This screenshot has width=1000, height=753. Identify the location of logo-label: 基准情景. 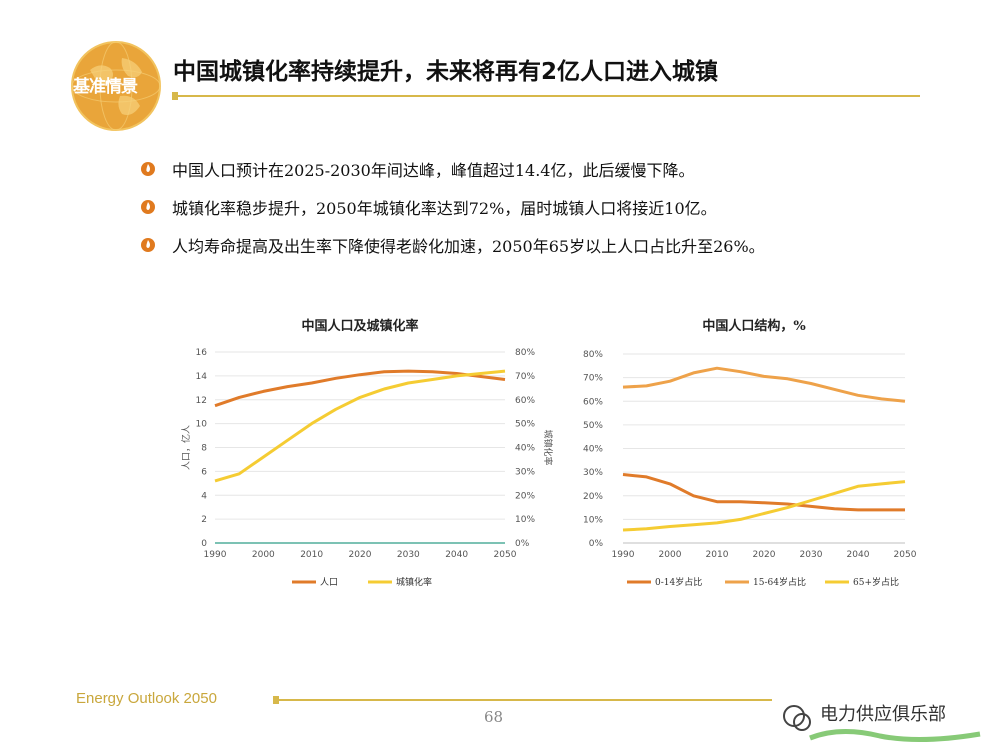
(105, 87).